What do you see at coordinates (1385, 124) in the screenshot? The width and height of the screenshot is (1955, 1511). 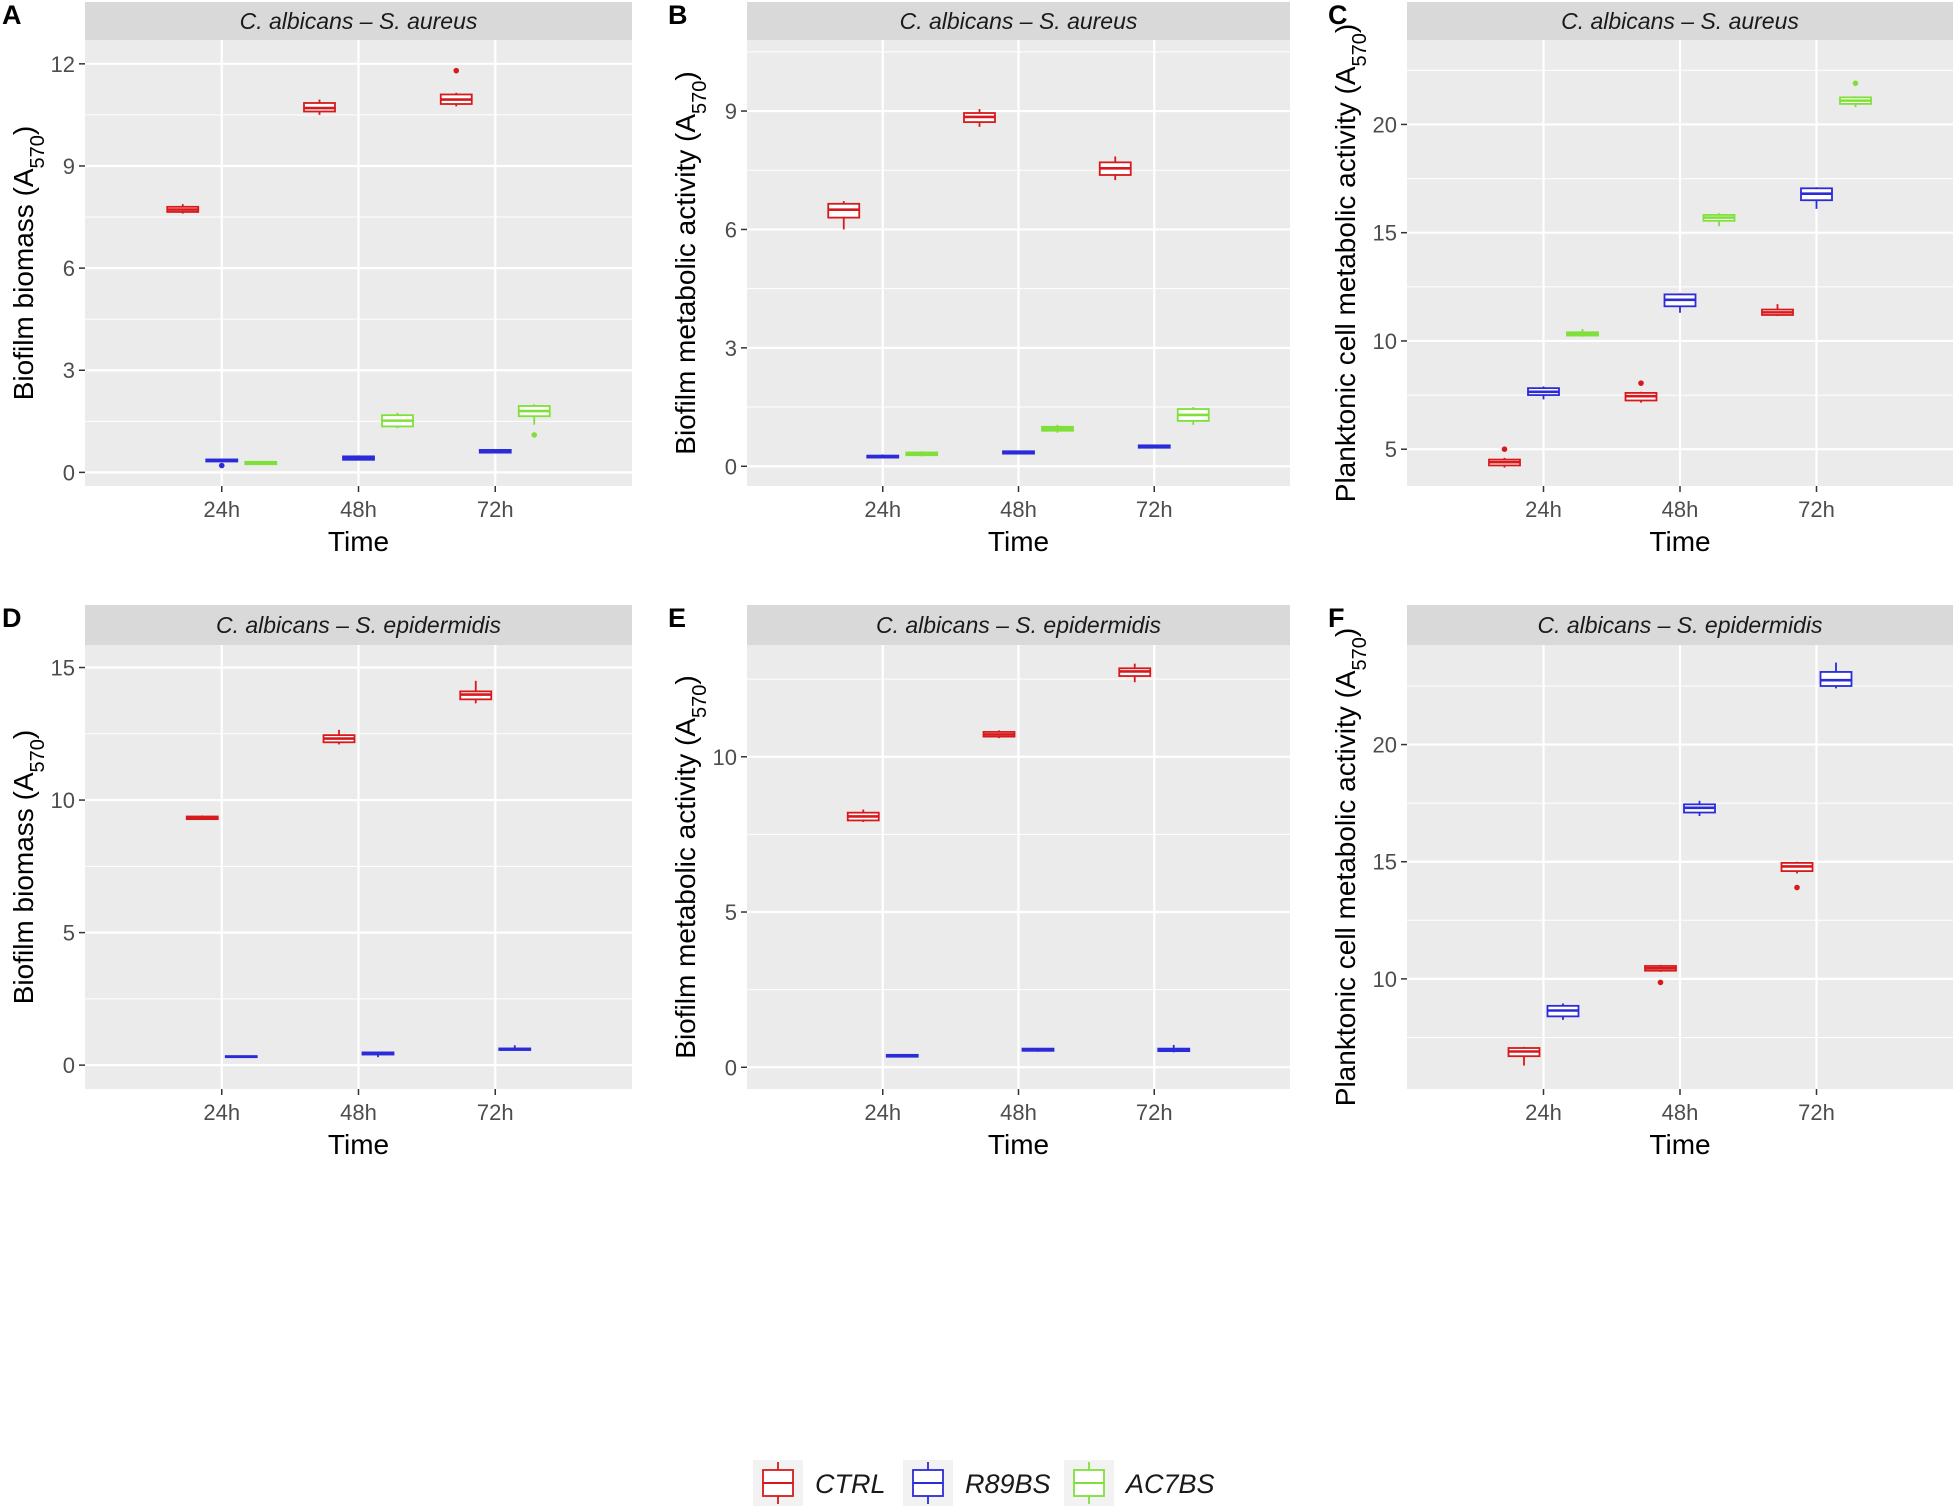 I see `y-tick-label: 20` at bounding box center [1385, 124].